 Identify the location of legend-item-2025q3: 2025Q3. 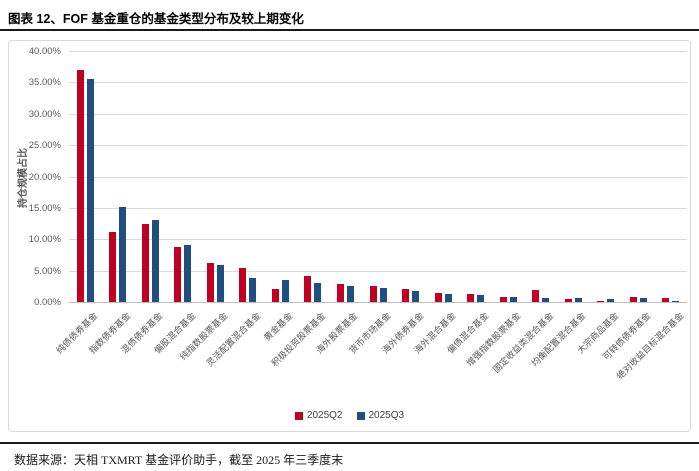
(380, 415).